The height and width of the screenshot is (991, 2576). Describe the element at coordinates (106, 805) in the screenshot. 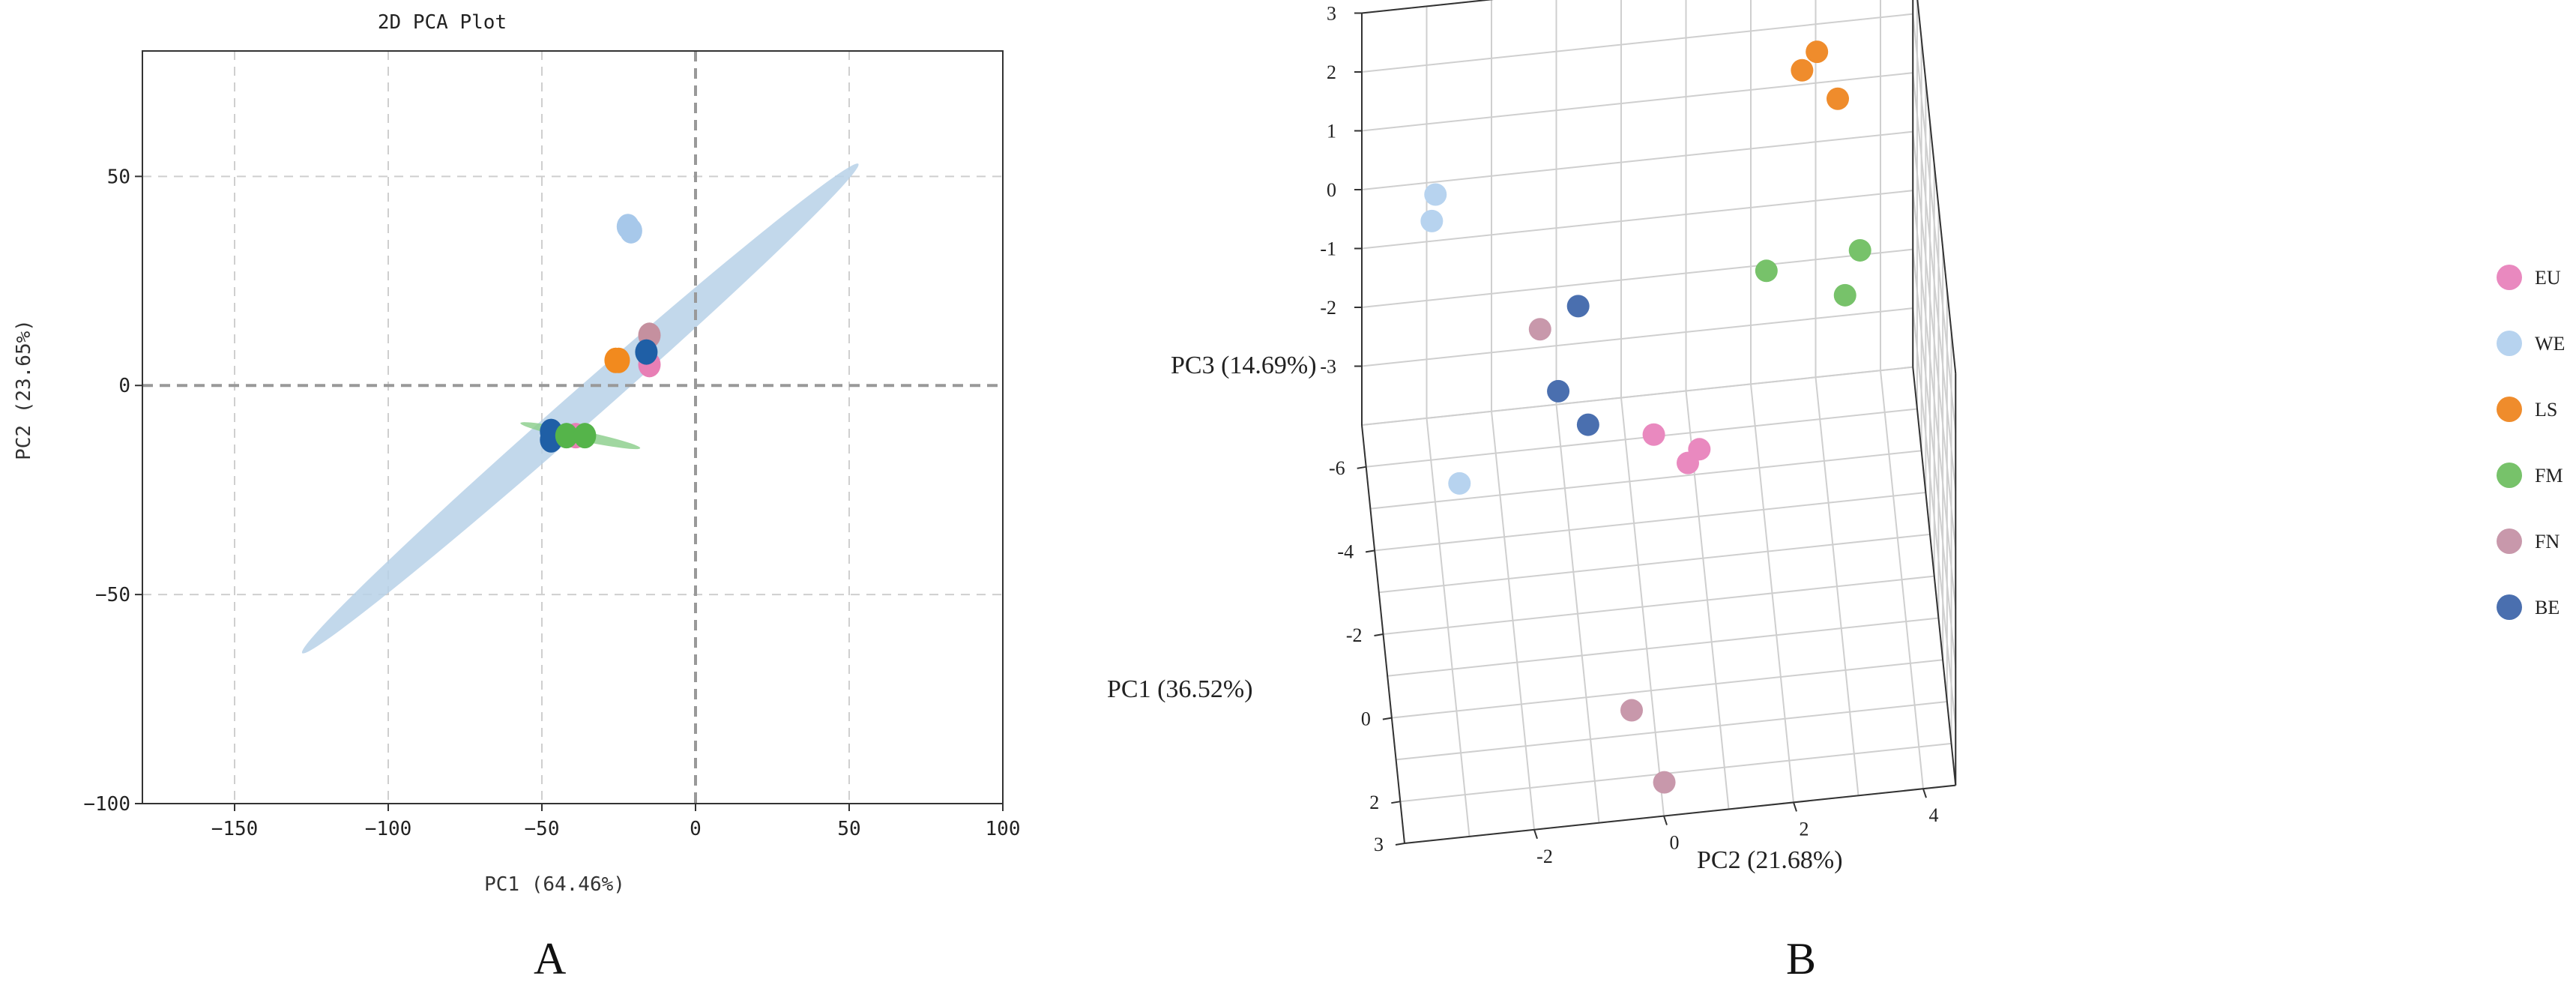

I see `y-tick-label: −100` at that location.